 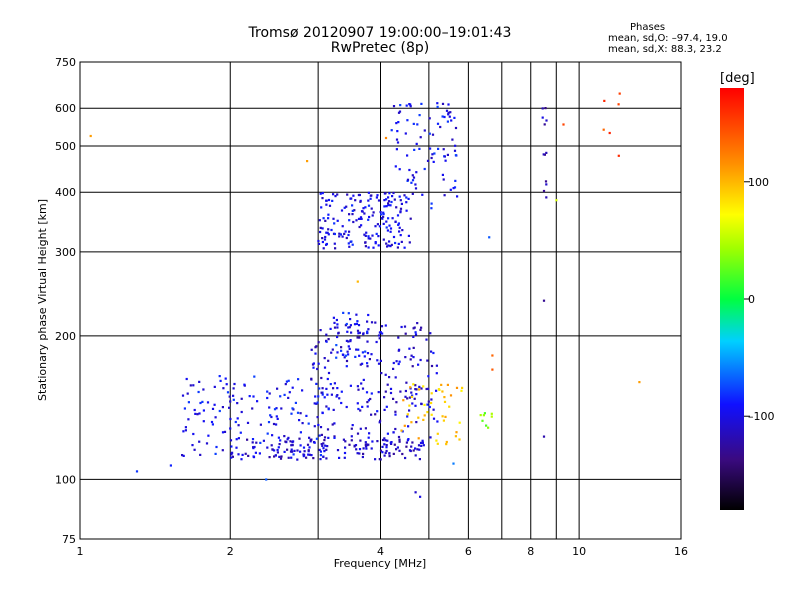 What do you see at coordinates (380, 551) in the screenshot?
I see `x-tick-label: 4` at bounding box center [380, 551].